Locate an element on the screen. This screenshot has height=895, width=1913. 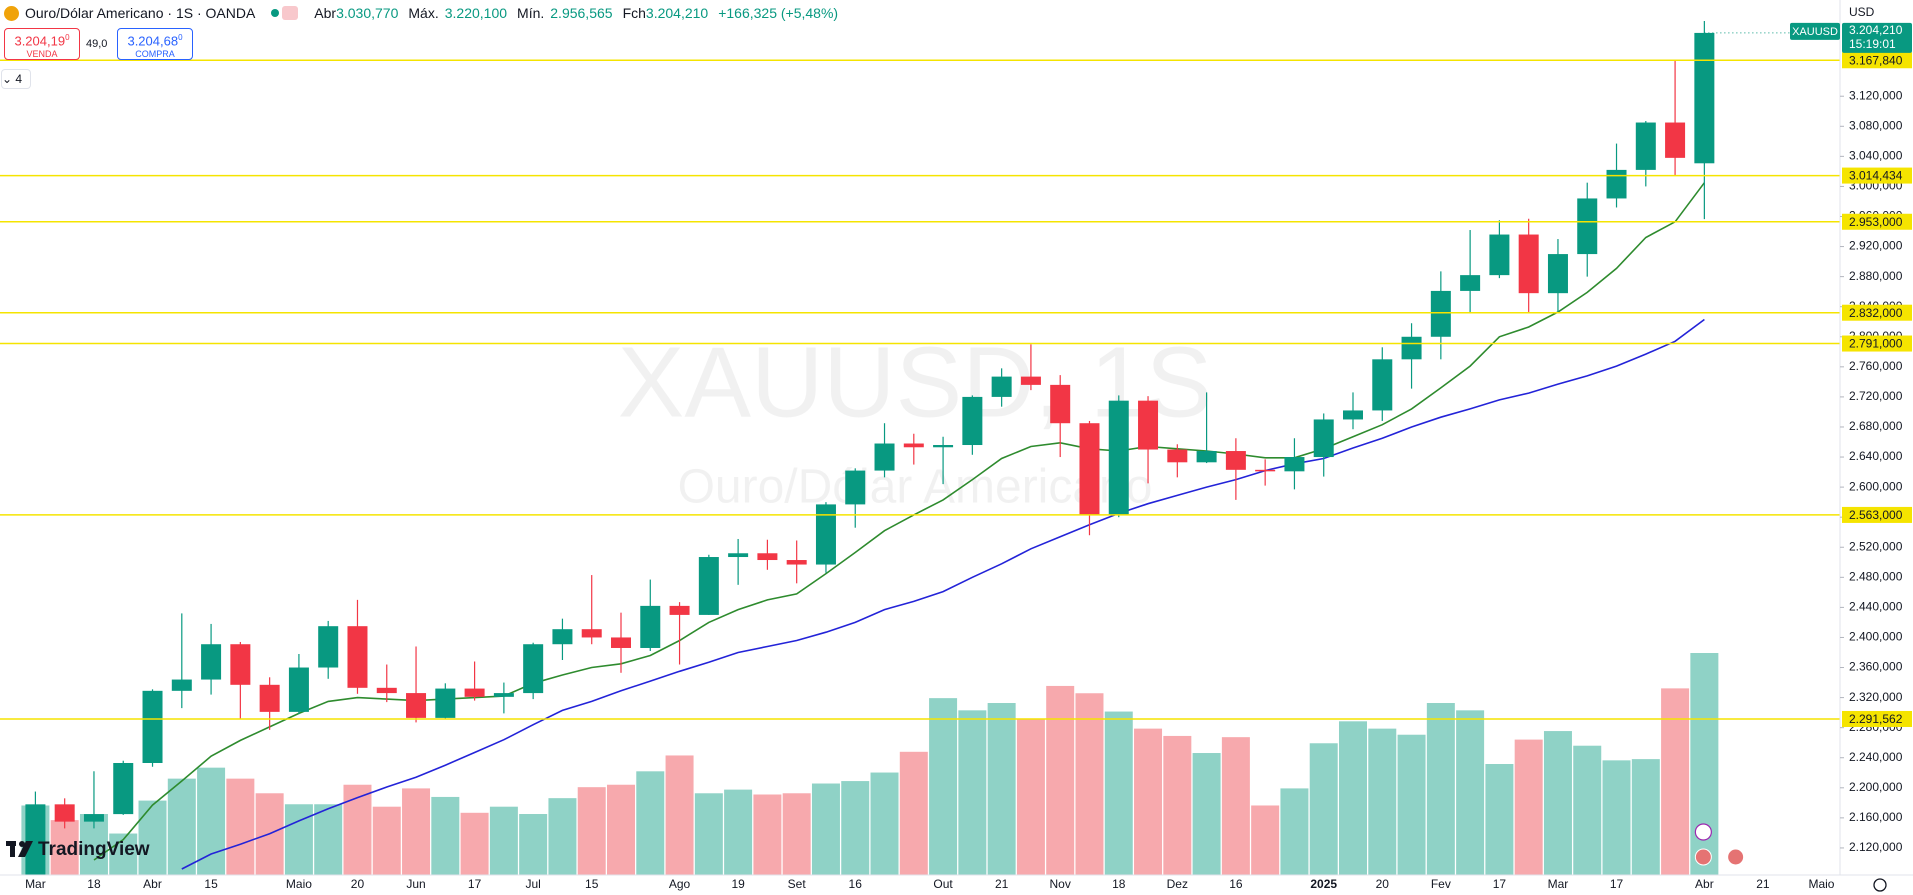
market-open-dot is located at coordinates (275, 13).